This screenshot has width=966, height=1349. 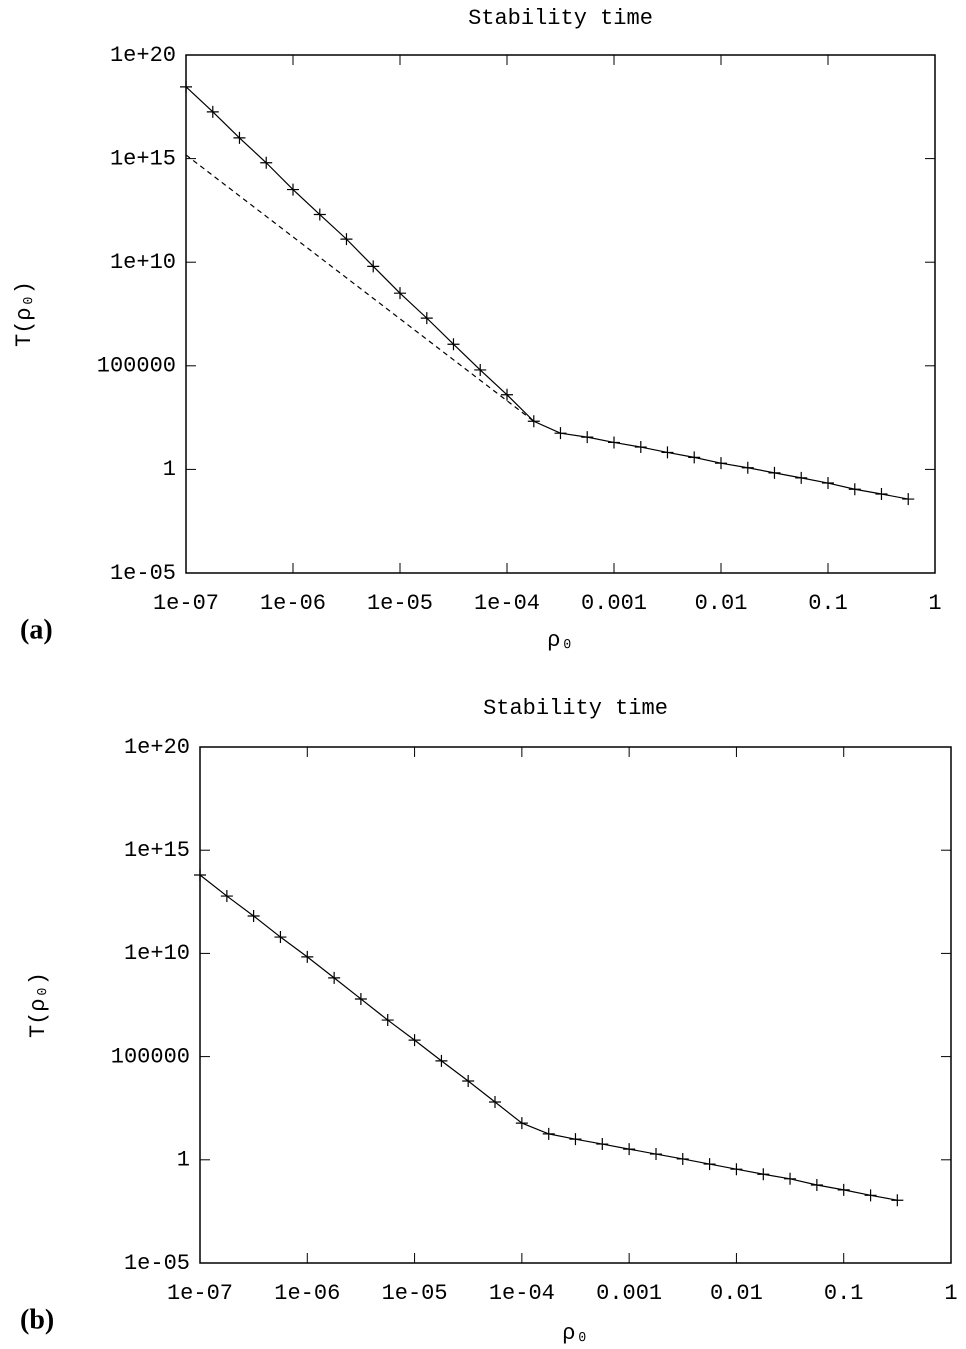 I want to click on panel-label: (a), so click(x=36, y=629).